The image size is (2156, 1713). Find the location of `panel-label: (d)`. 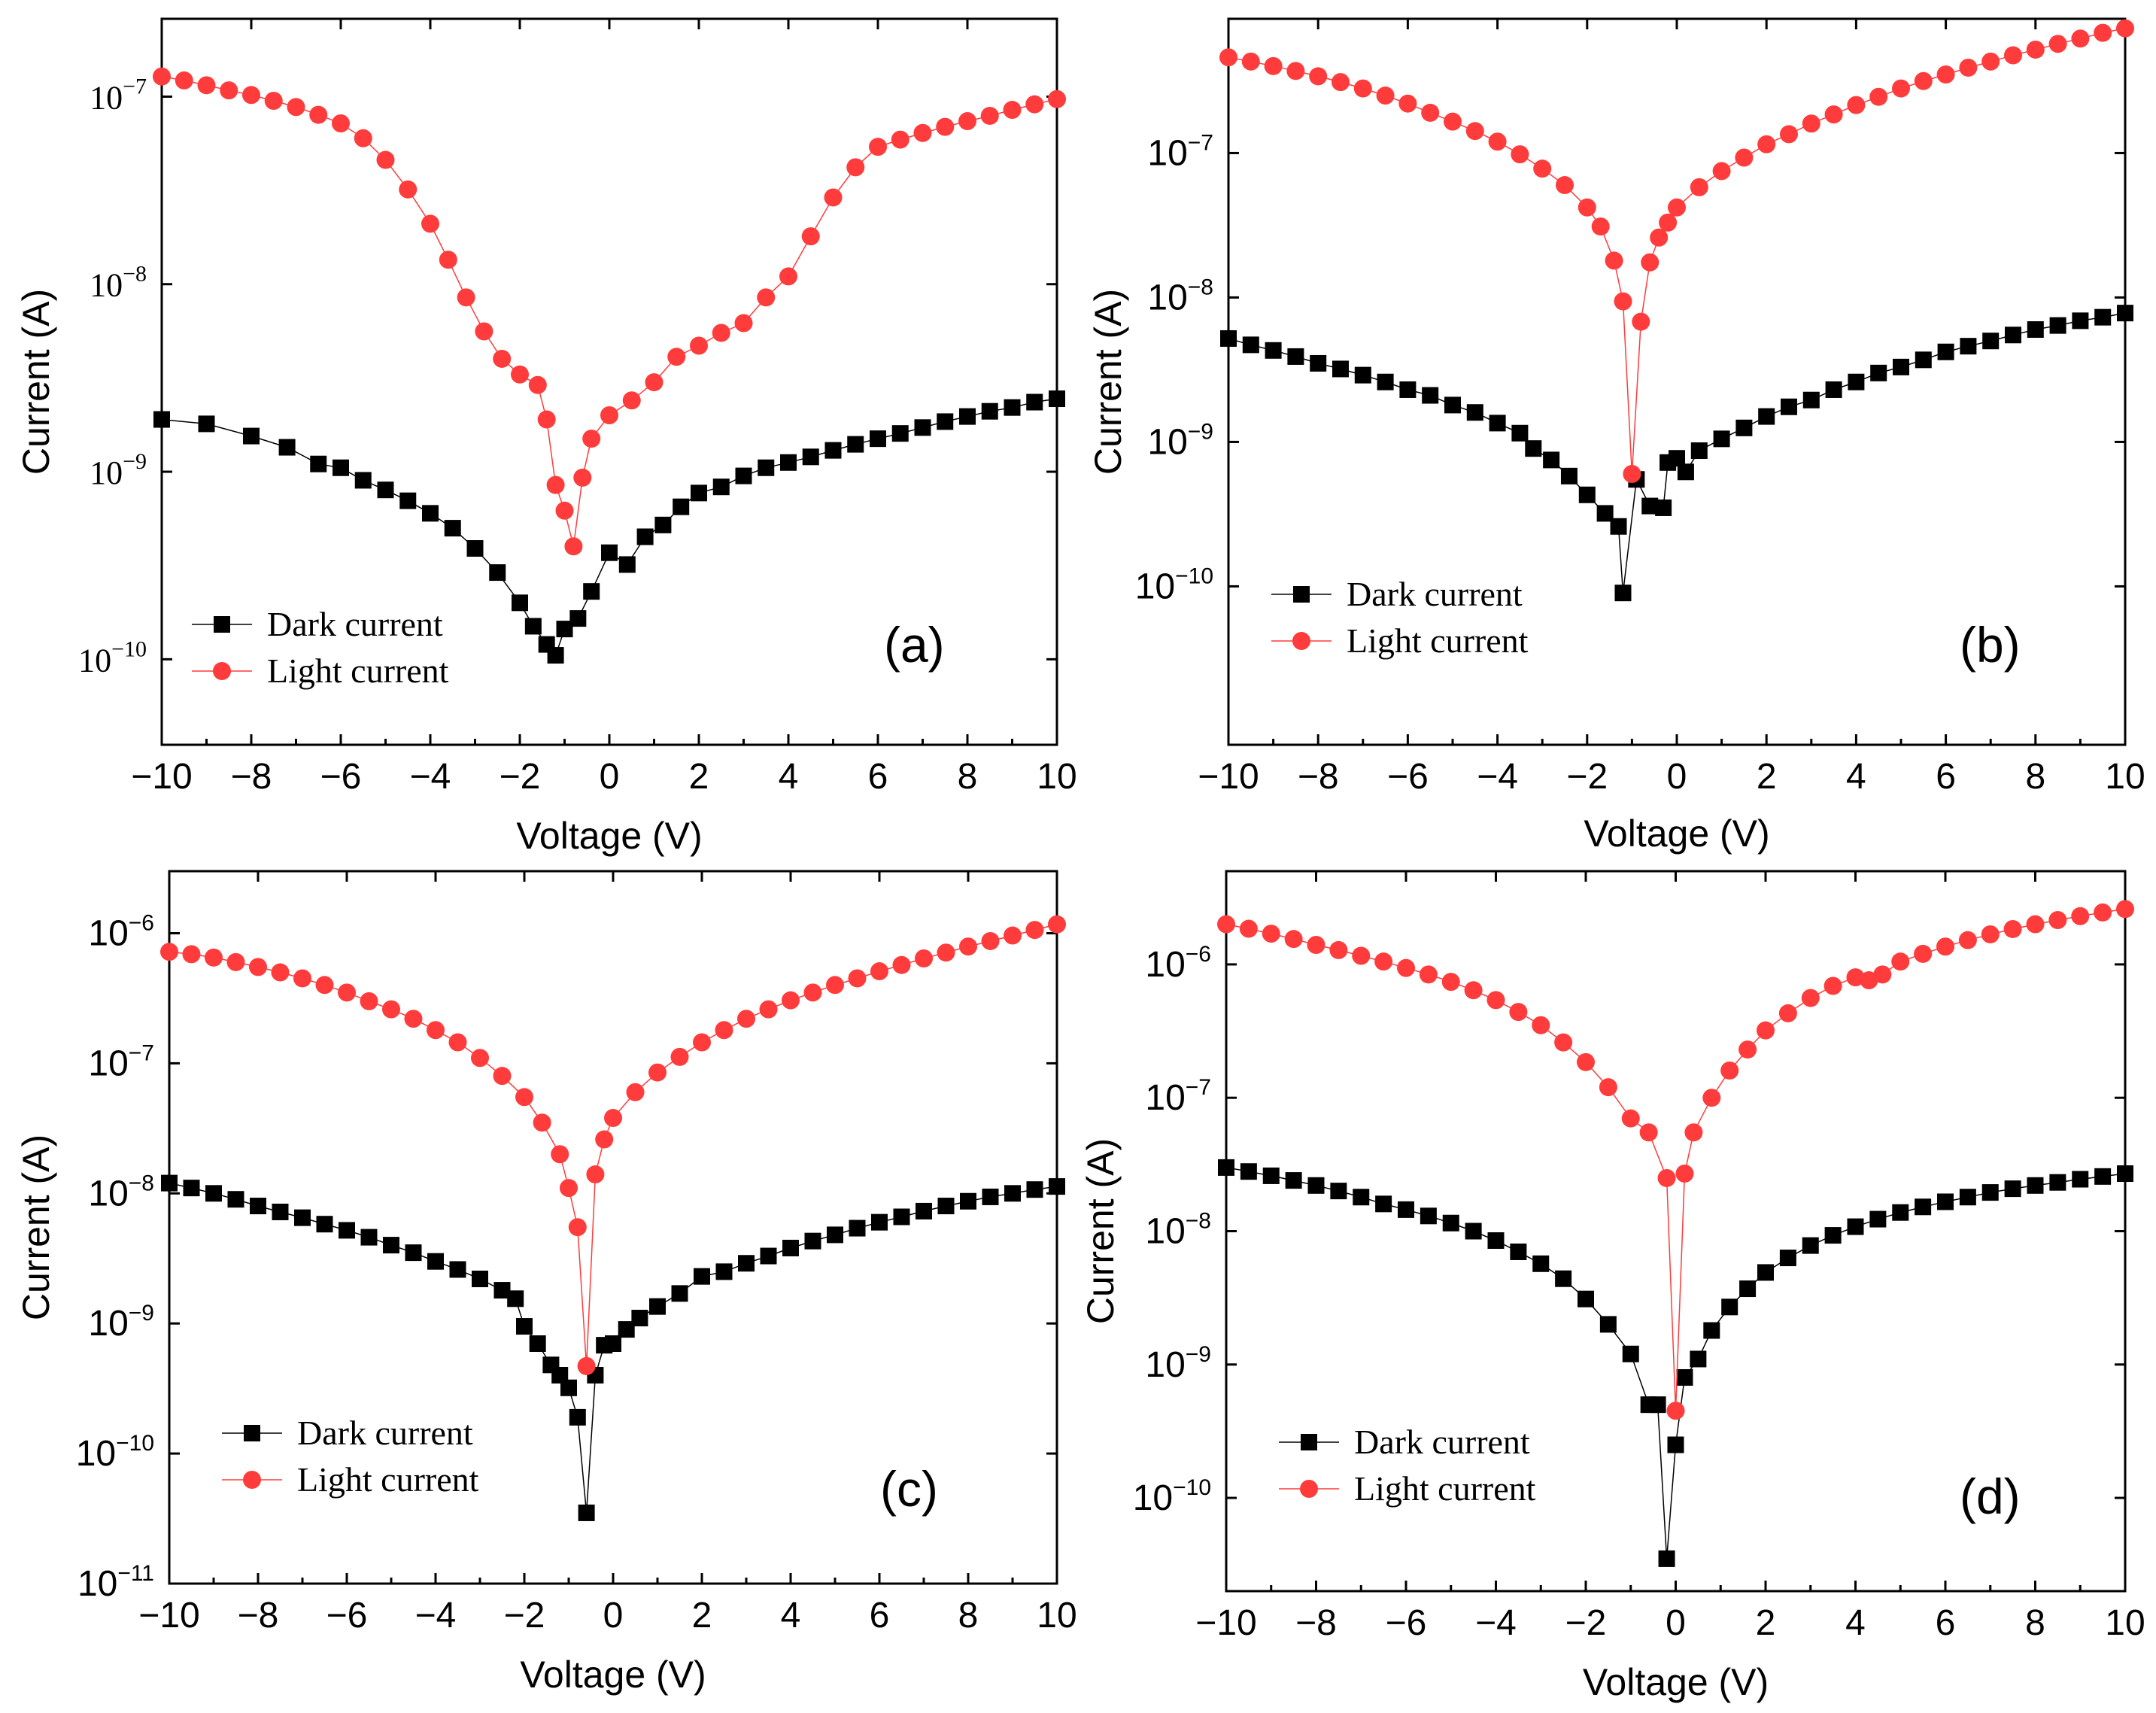

panel-label: (d) is located at coordinates (1990, 1496).